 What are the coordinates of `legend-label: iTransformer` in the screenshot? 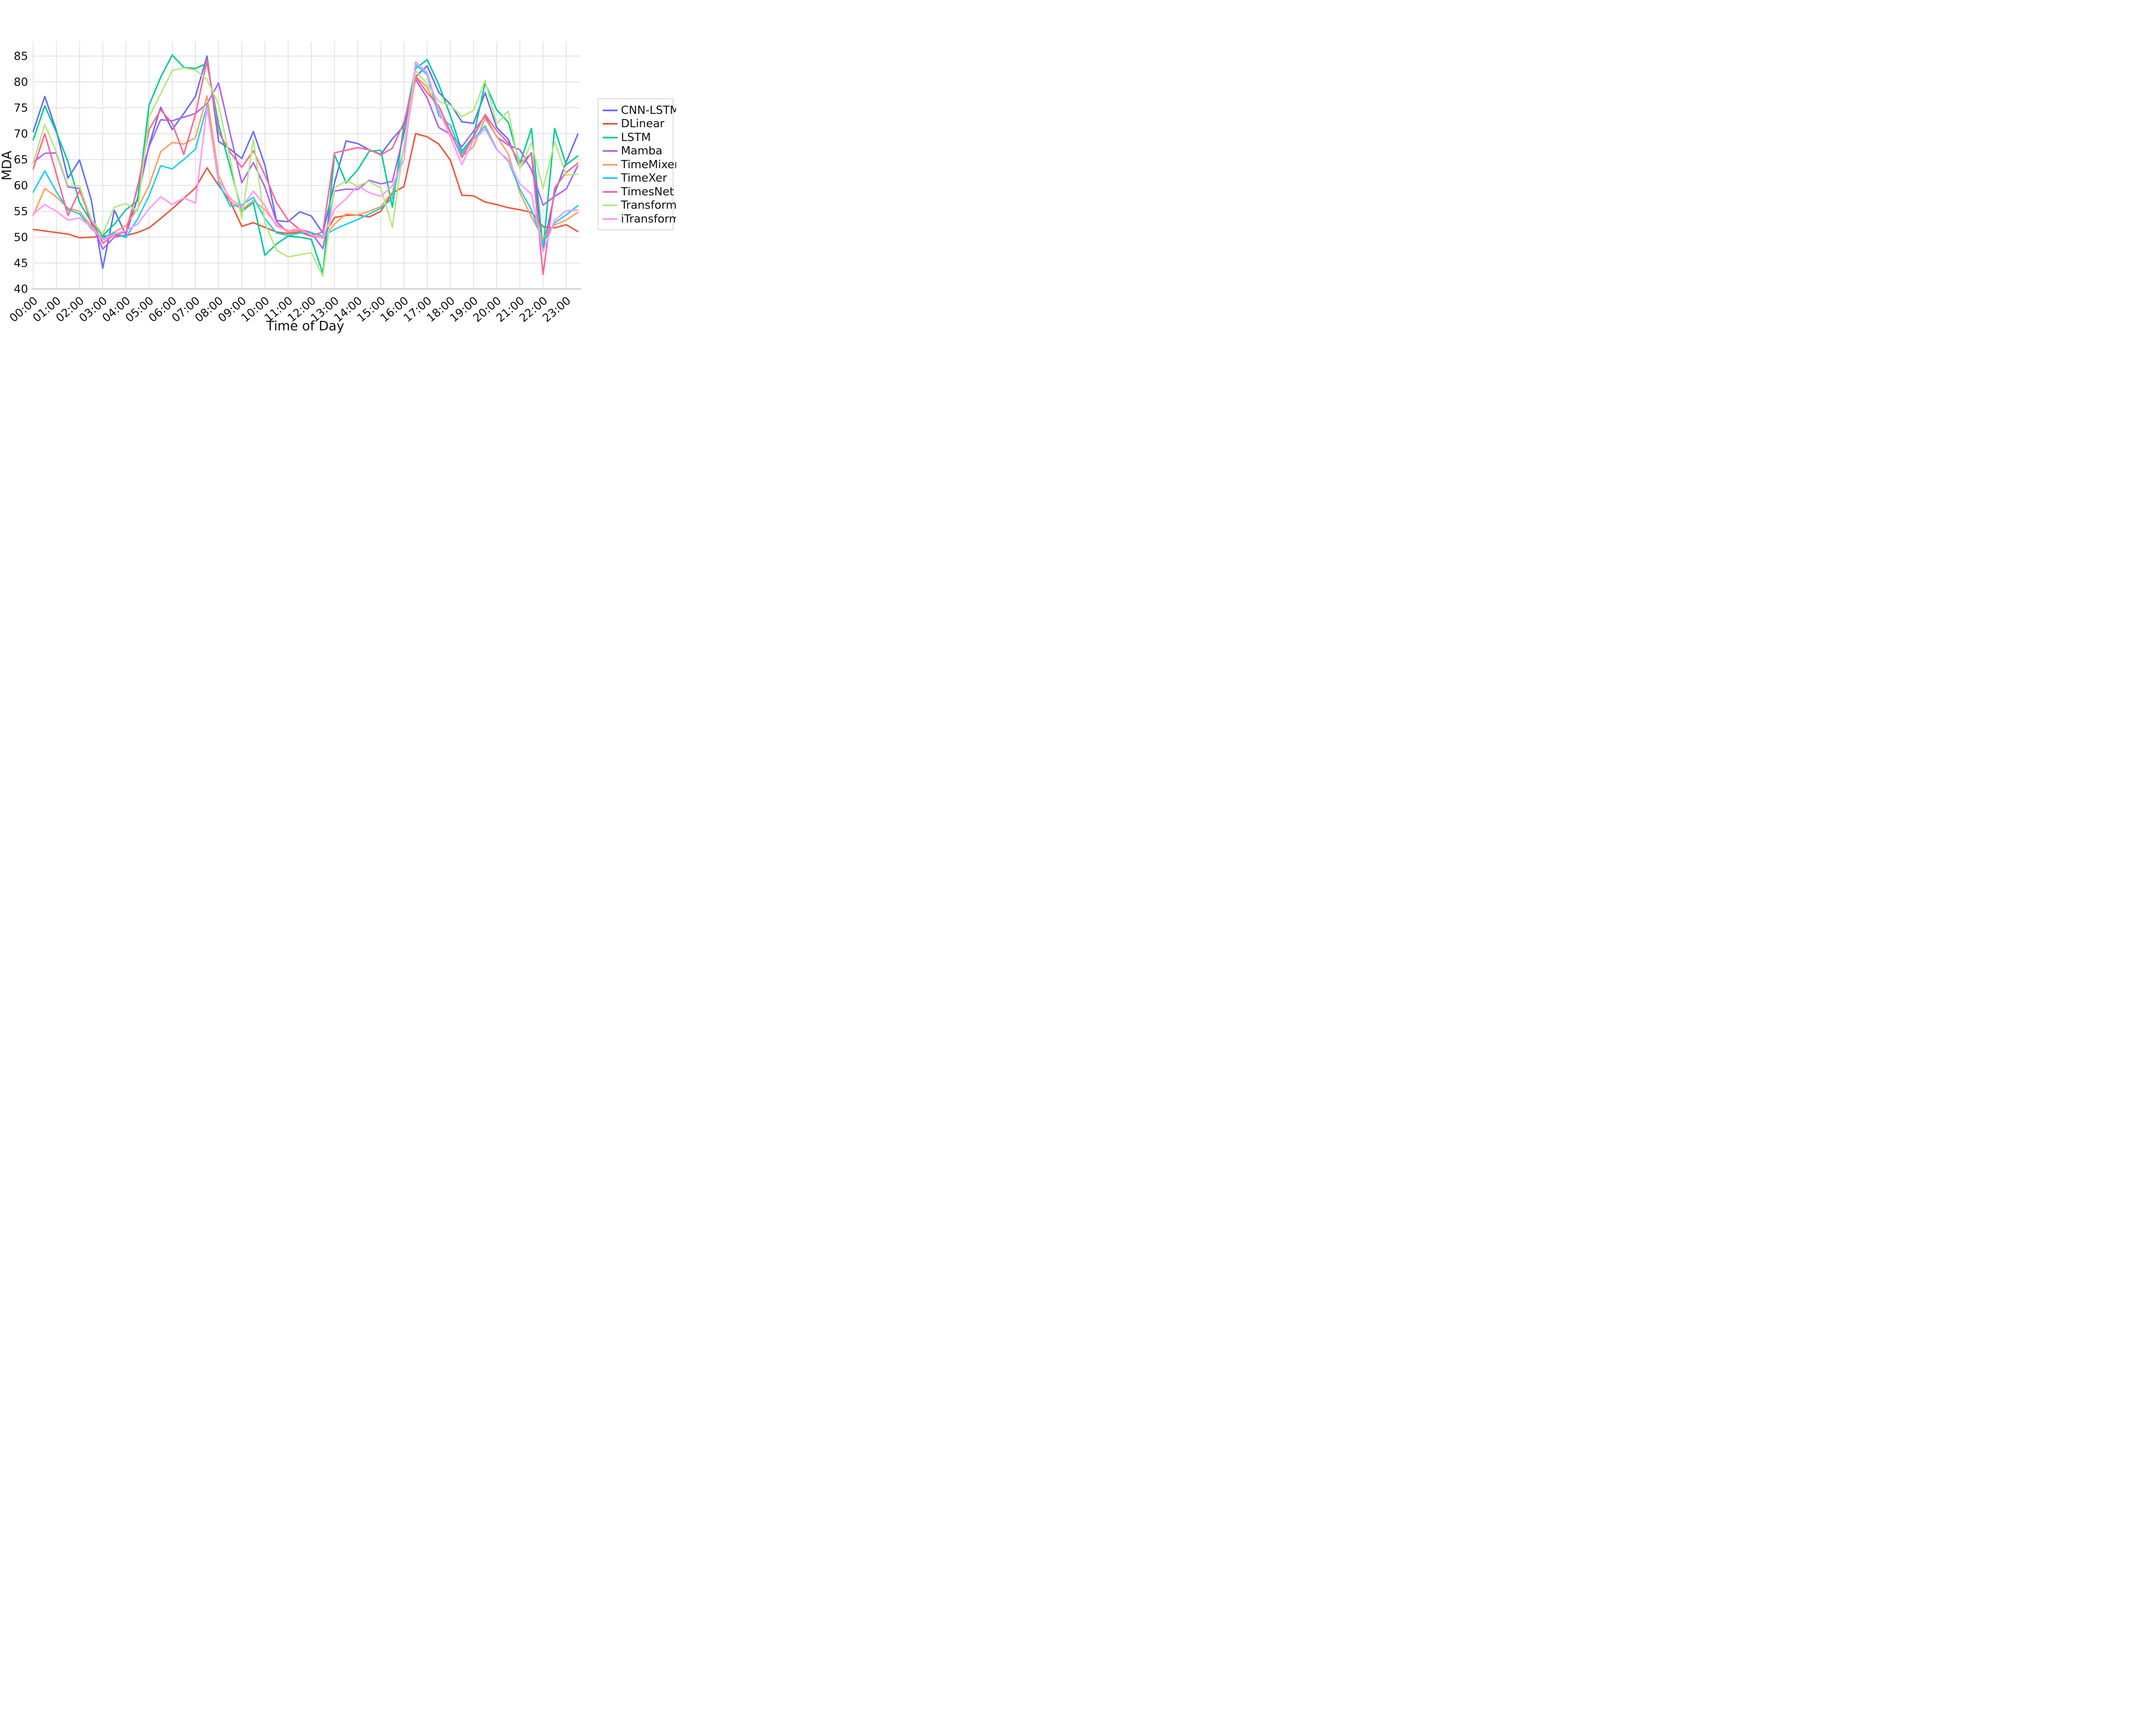 It's located at (648, 219).